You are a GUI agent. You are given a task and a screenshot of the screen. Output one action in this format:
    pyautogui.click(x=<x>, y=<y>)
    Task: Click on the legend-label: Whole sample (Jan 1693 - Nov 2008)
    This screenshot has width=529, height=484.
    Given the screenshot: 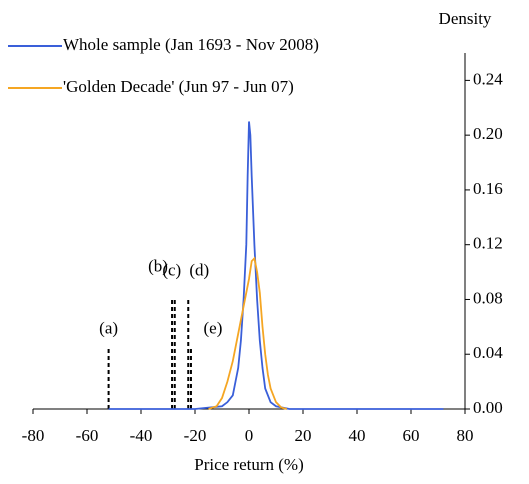 What is the action you would take?
    pyautogui.click(x=191, y=44)
    